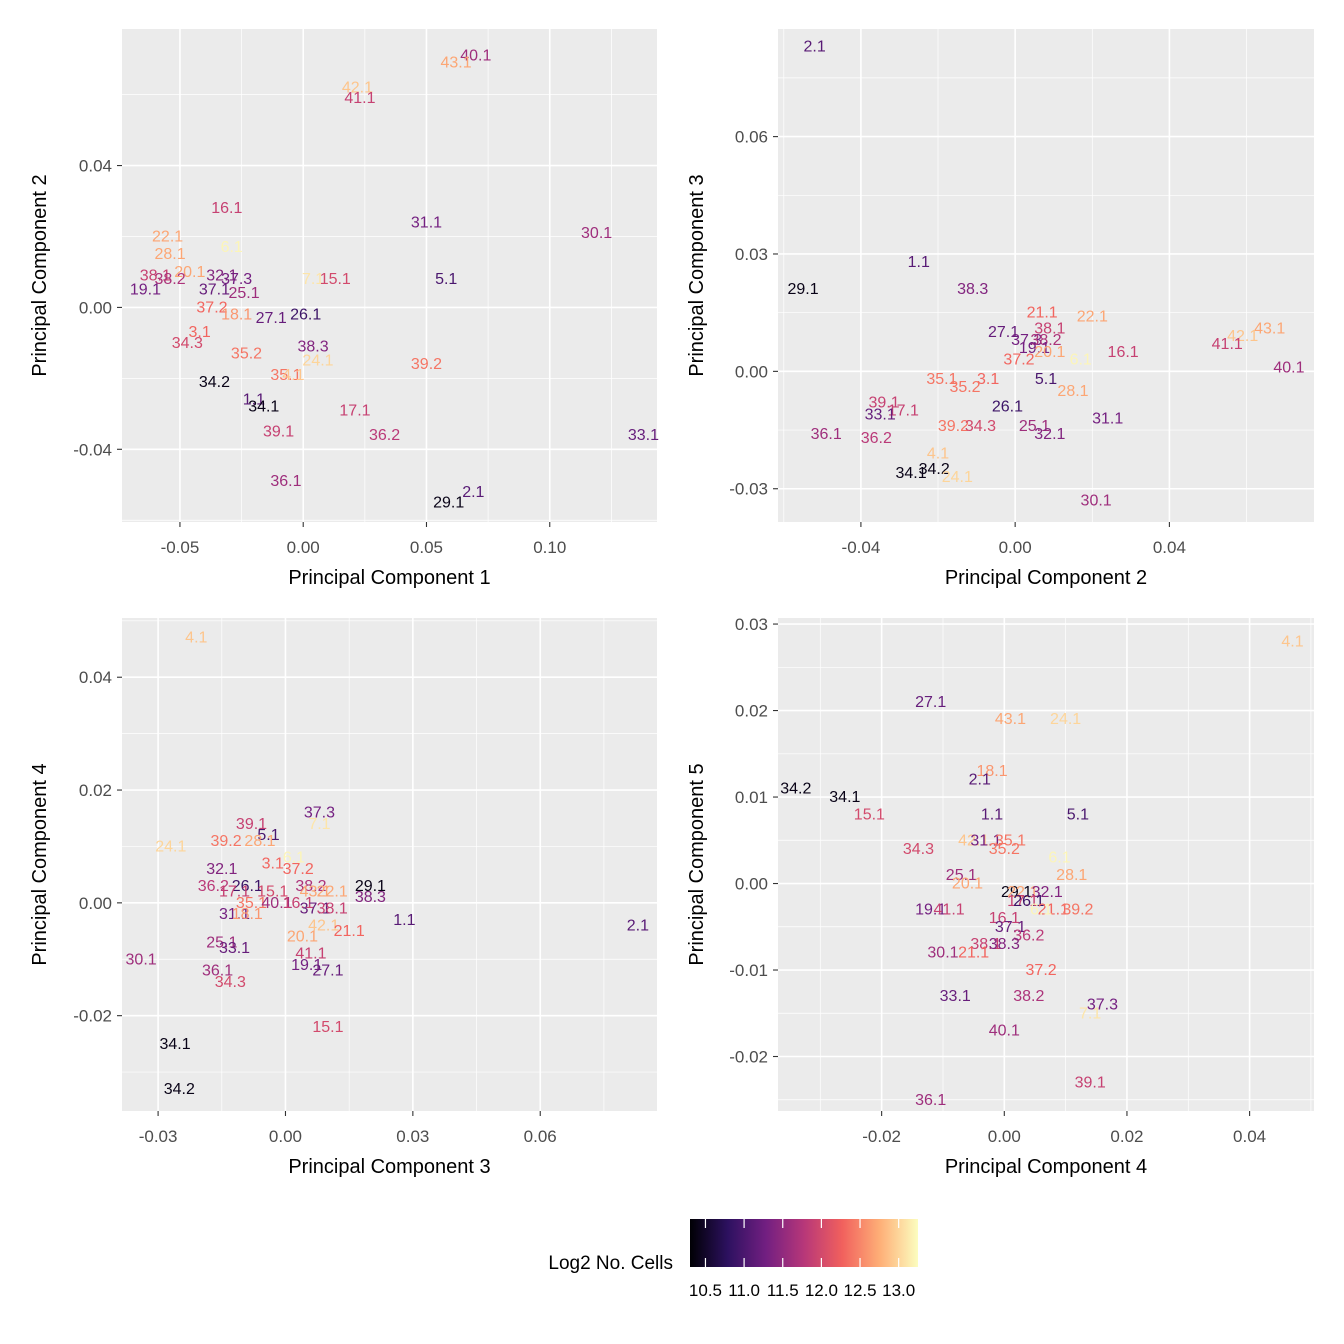 This screenshot has width=1344, height=1344. What do you see at coordinates (751, 137) in the screenshot?
I see `y-tick-label: 0.06` at bounding box center [751, 137].